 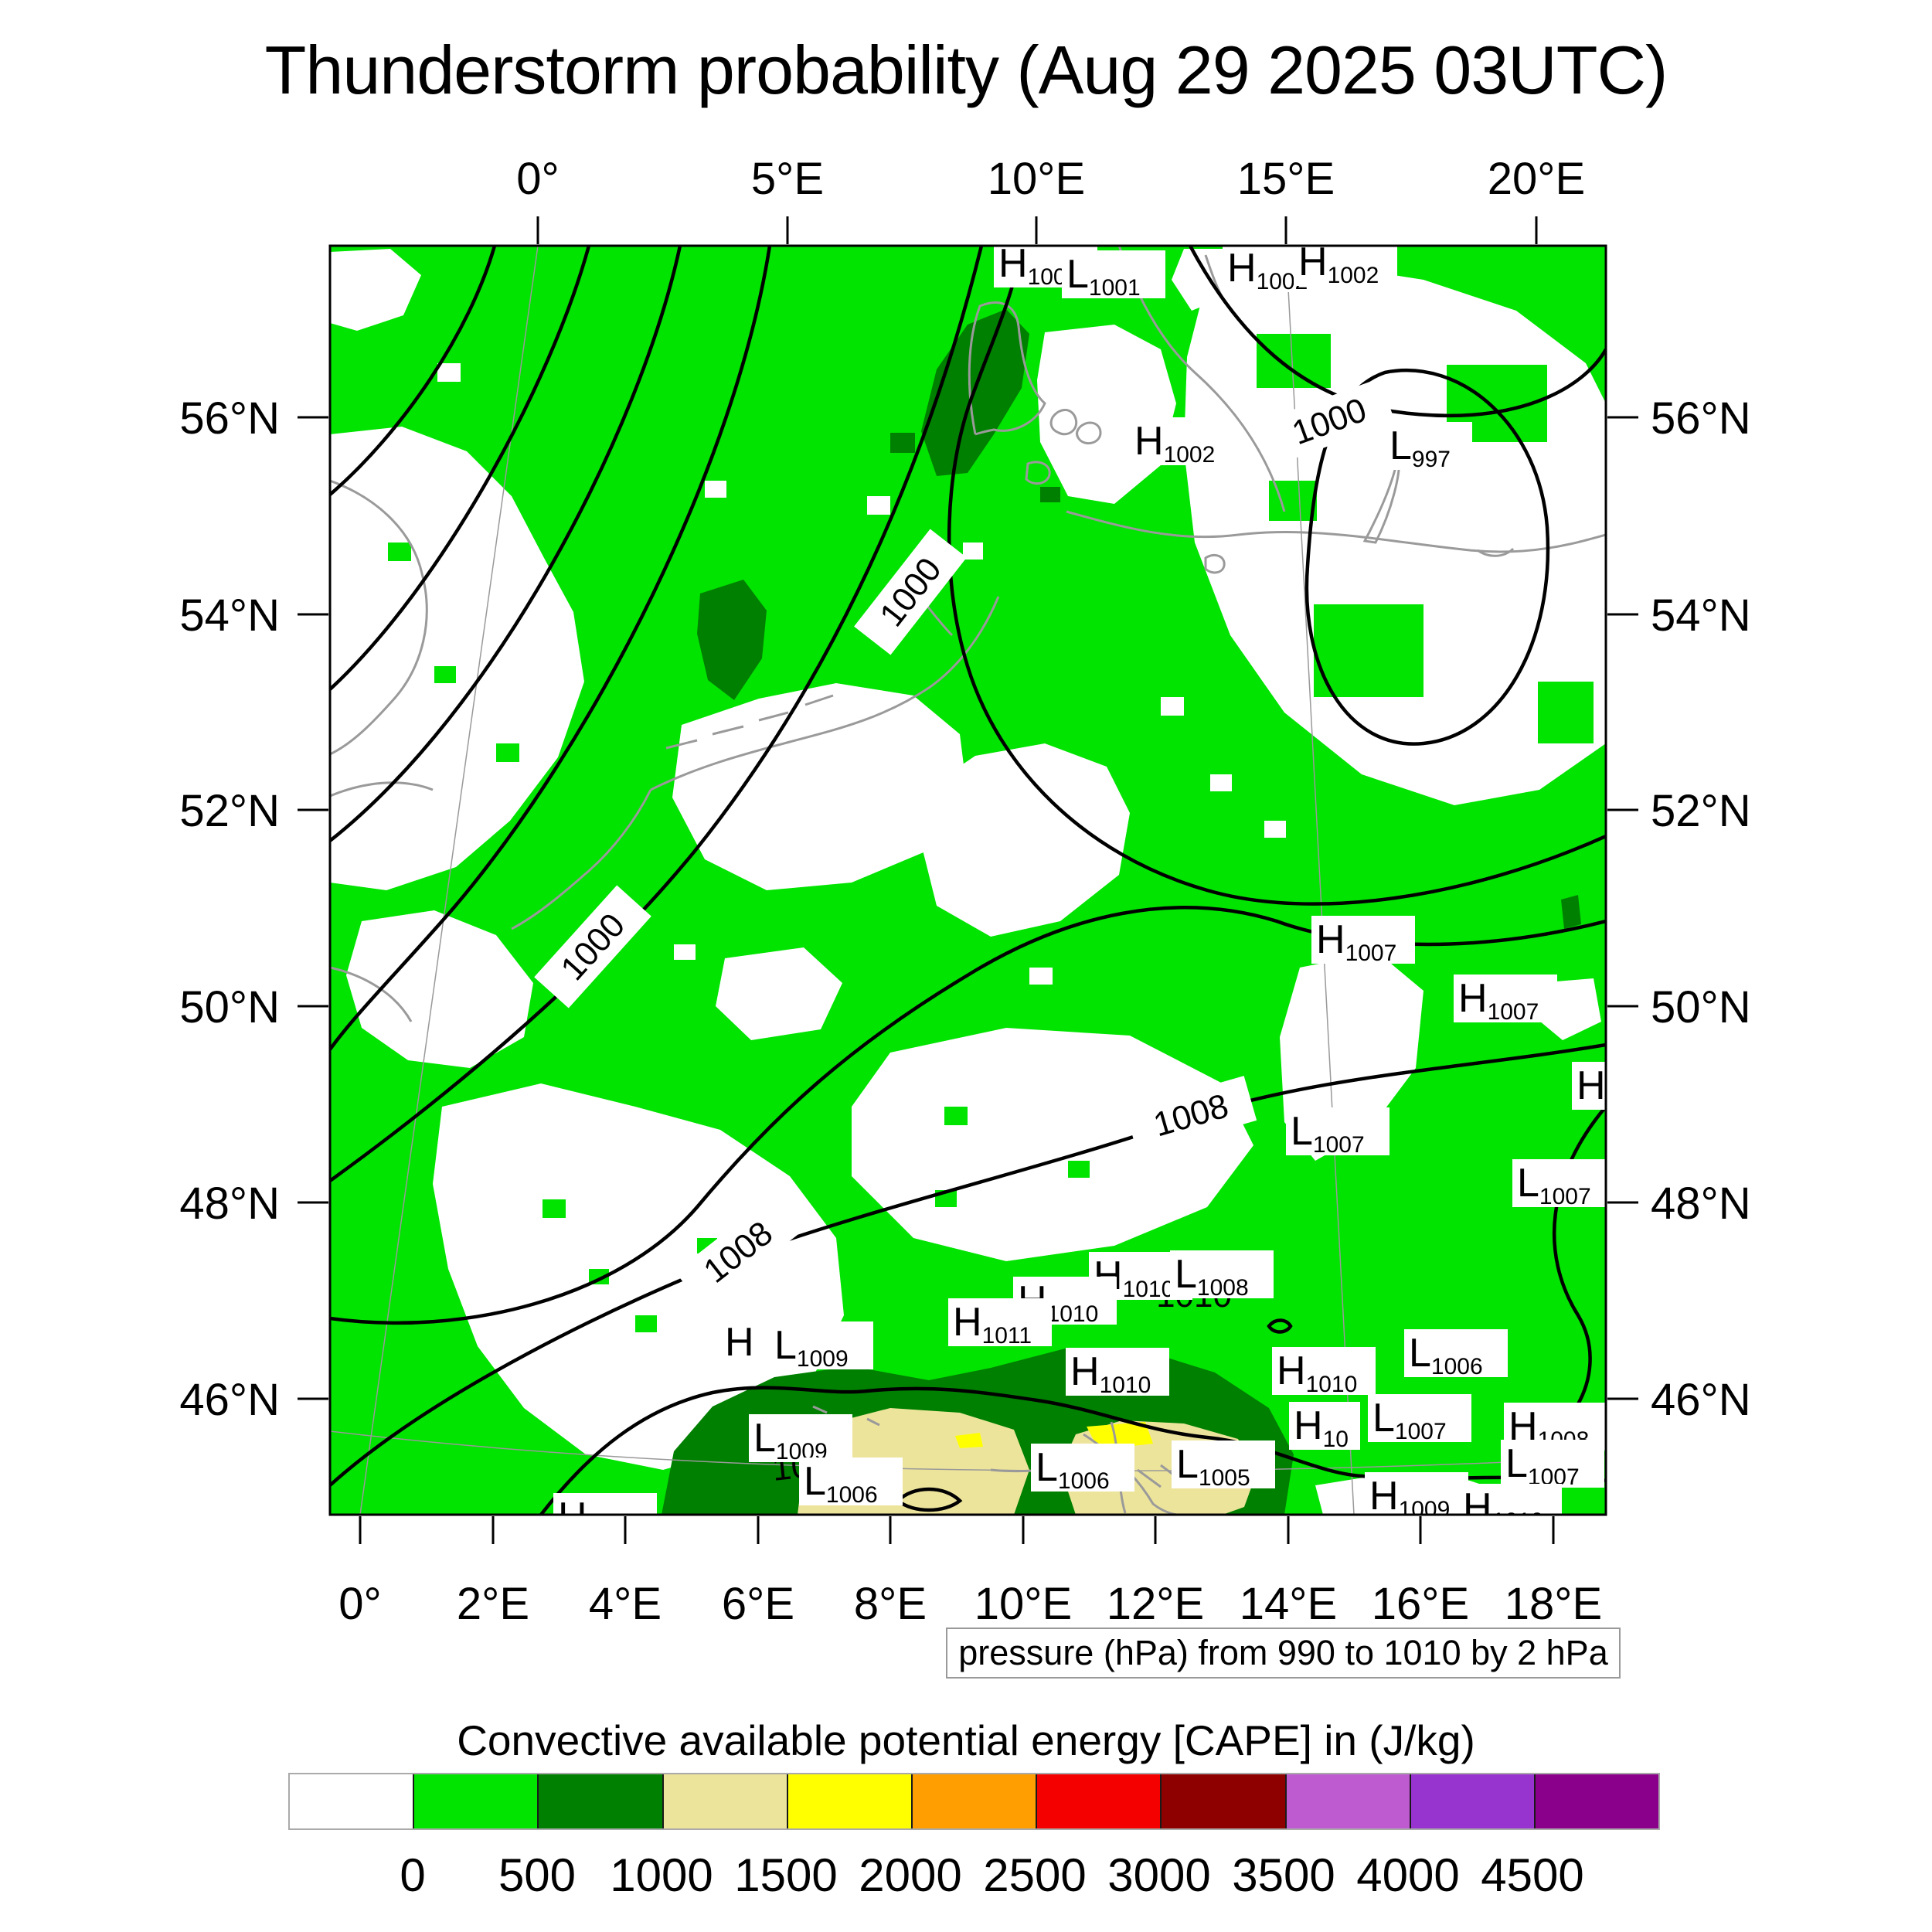 I want to click on cape-colorbar, so click(x=974, y=1801).